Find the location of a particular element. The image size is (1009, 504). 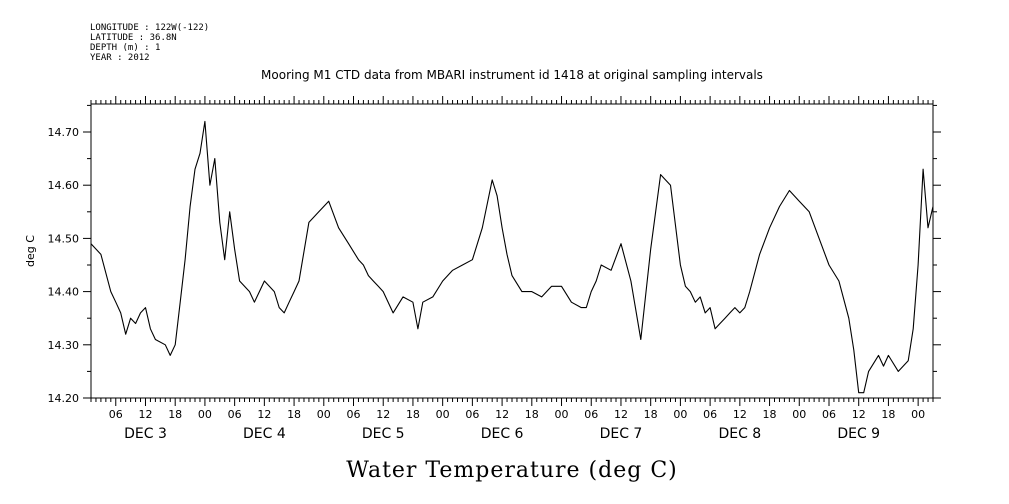

y-axis-label: deg C is located at coordinates (30, 251).